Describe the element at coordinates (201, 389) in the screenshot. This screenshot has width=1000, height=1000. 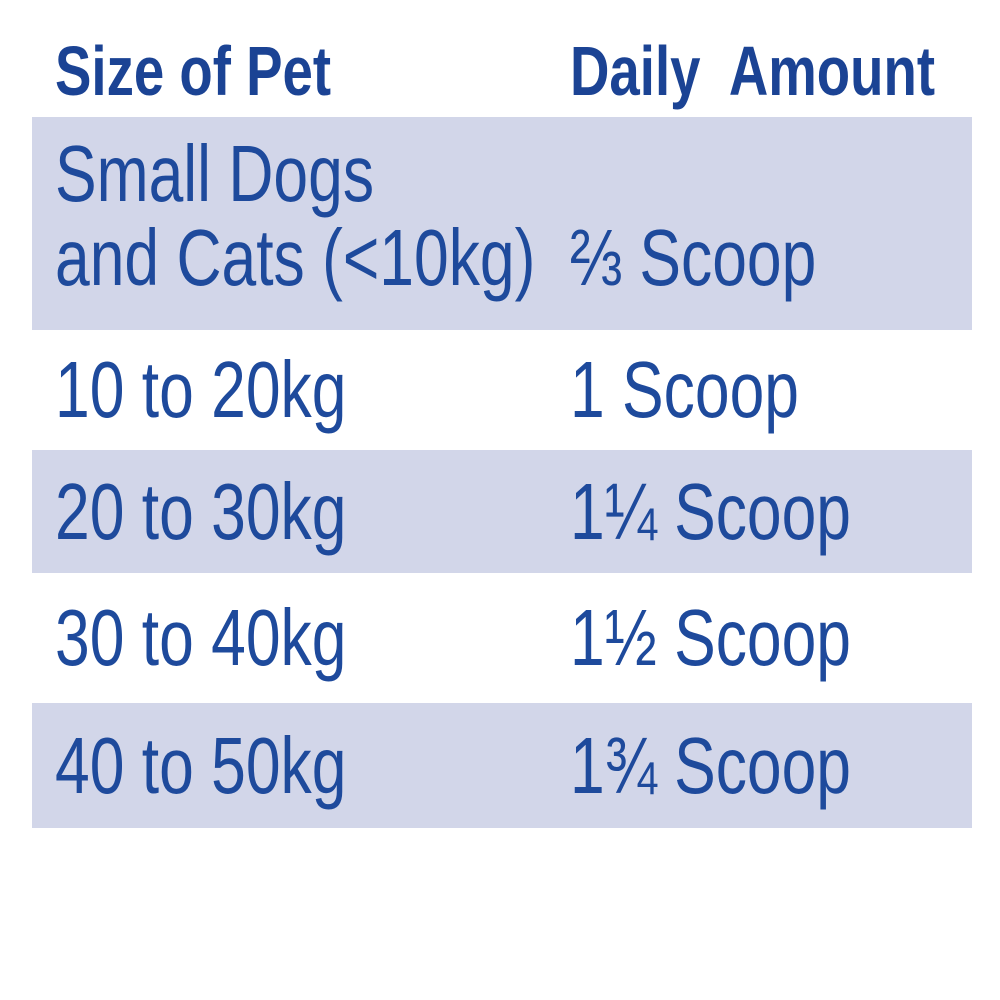
I see `size-value: 10 to 20kg` at that location.